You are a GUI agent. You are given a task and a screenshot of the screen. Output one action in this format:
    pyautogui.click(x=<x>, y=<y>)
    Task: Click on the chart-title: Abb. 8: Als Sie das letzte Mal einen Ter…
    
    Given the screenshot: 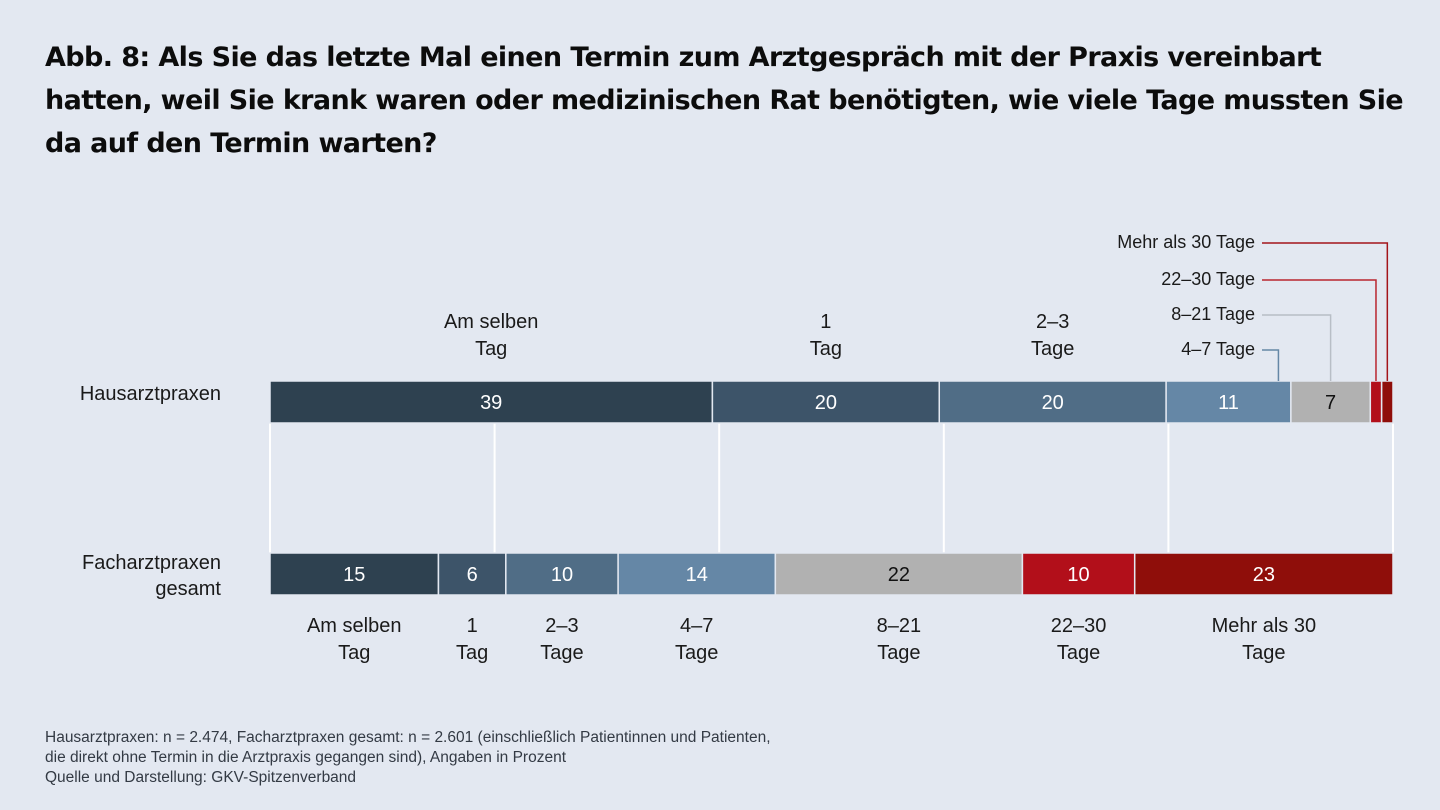 What is the action you would take?
    pyautogui.click(x=724, y=100)
    